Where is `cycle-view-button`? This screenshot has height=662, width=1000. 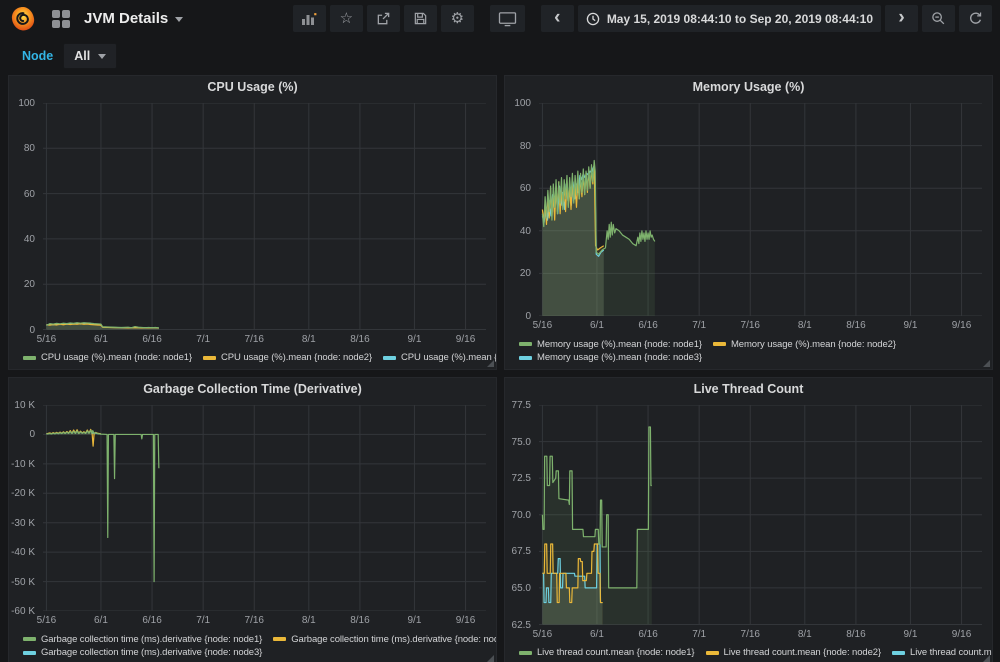 cycle-view-button is located at coordinates (507, 18).